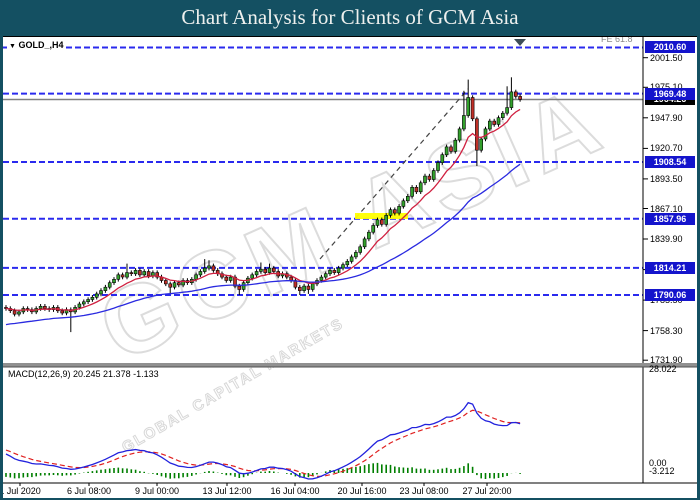  I want to click on price-axis-tick-label: 1975.10, so click(666, 87).